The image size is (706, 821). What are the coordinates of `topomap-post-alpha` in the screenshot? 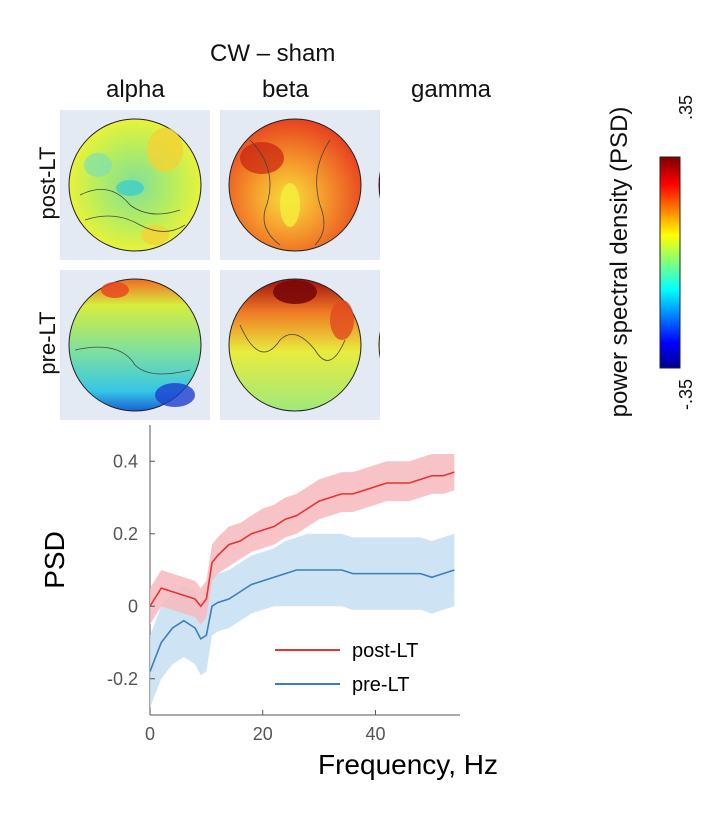 It's located at (135, 185).